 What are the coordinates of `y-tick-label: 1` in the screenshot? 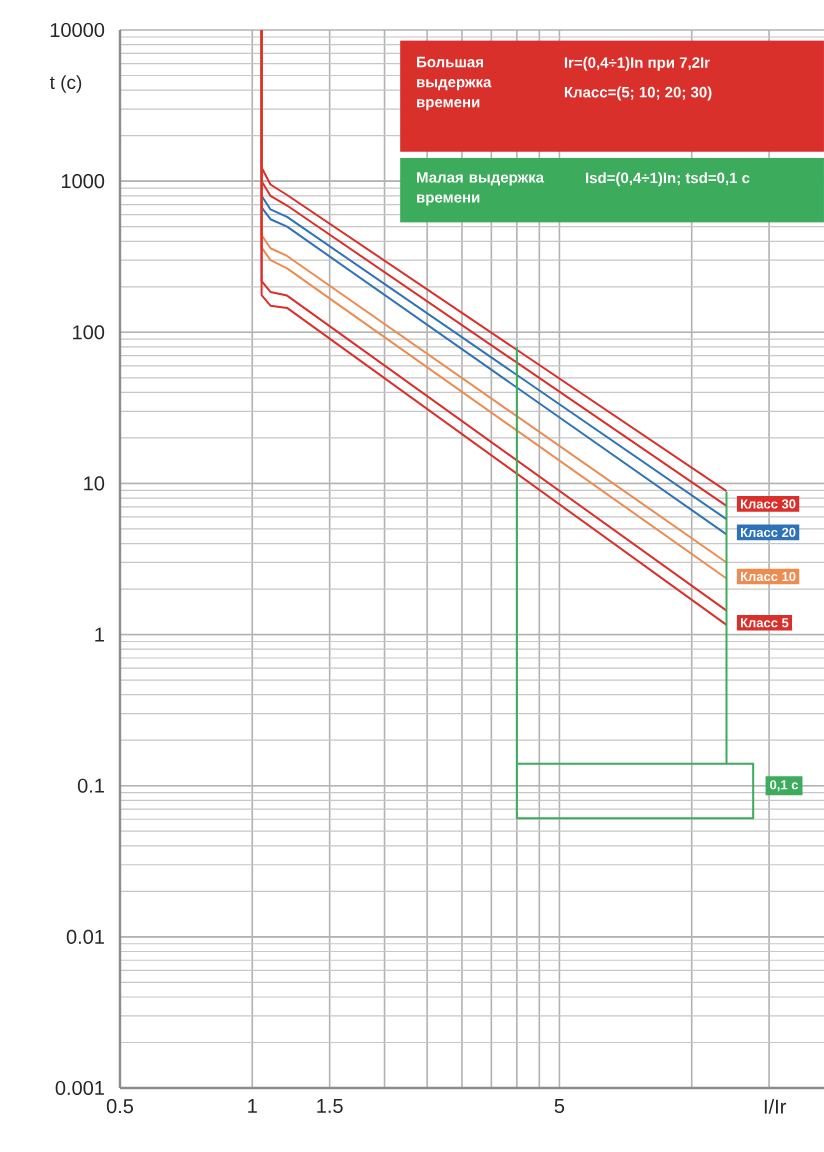 It's located at (99, 634).